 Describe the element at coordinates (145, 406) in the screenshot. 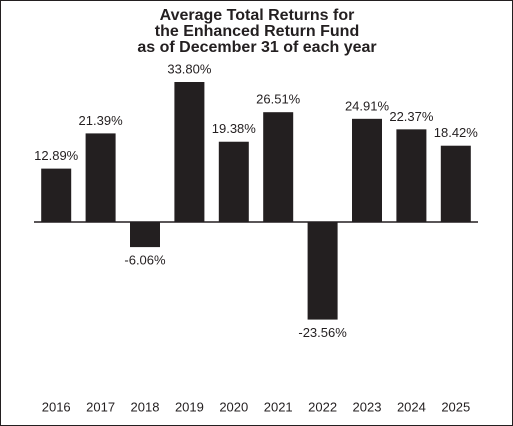

I see `x-tick-label: 2018` at that location.